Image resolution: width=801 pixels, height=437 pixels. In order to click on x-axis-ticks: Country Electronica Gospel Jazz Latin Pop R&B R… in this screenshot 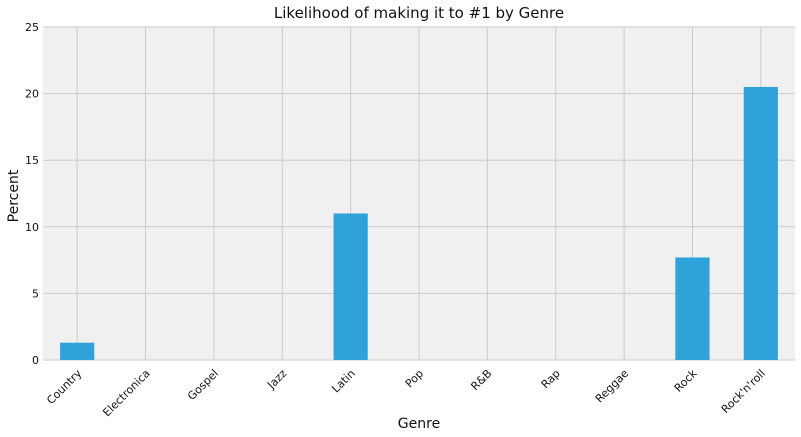, I will do `click(406, 392)`.